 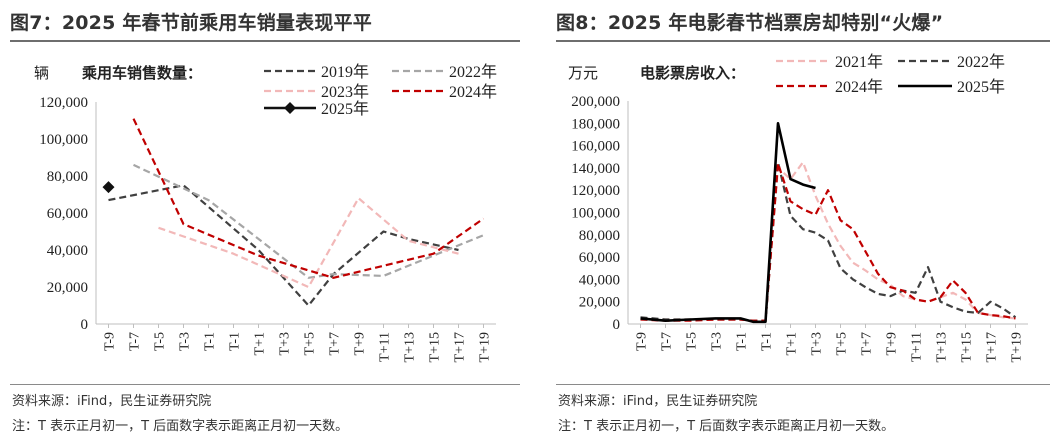 What do you see at coordinates (410, 347) in the screenshot?
I see `left-x-tick-label: T+13` at bounding box center [410, 347].